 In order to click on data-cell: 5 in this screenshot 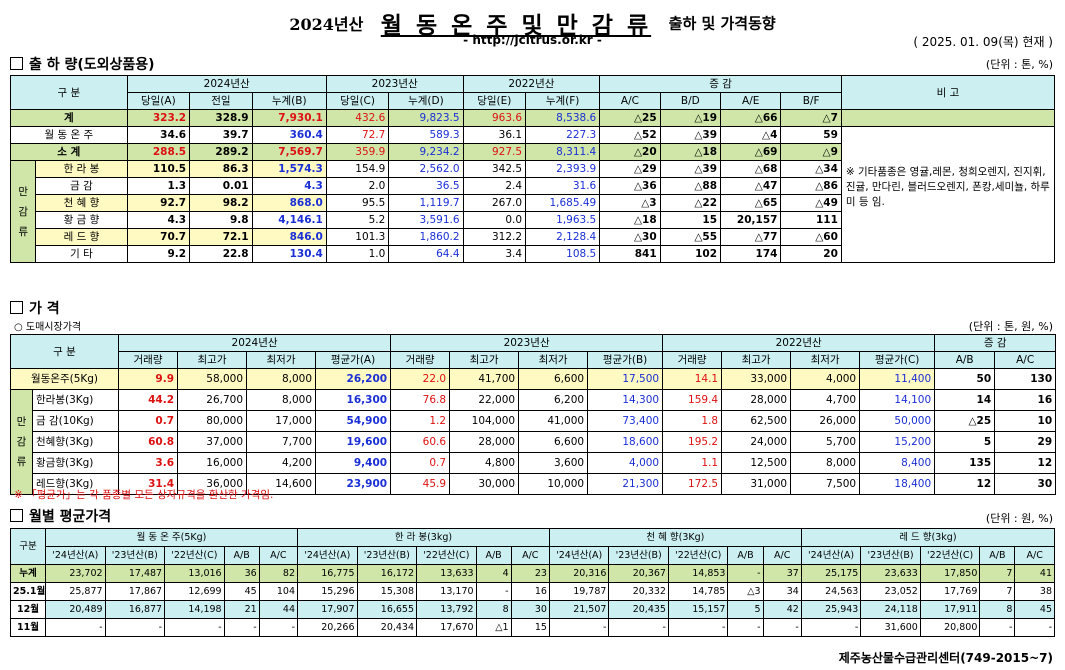, I will do `click(965, 442)`.